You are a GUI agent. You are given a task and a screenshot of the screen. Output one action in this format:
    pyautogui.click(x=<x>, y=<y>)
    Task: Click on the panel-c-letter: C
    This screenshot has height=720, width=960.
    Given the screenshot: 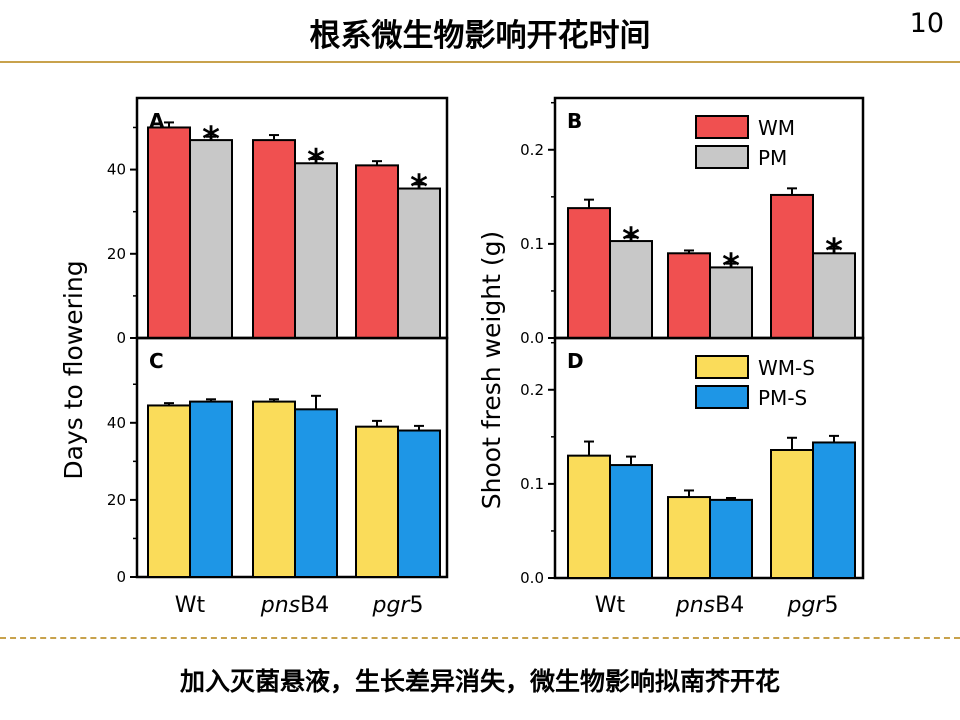 What is the action you would take?
    pyautogui.click(x=156, y=361)
    